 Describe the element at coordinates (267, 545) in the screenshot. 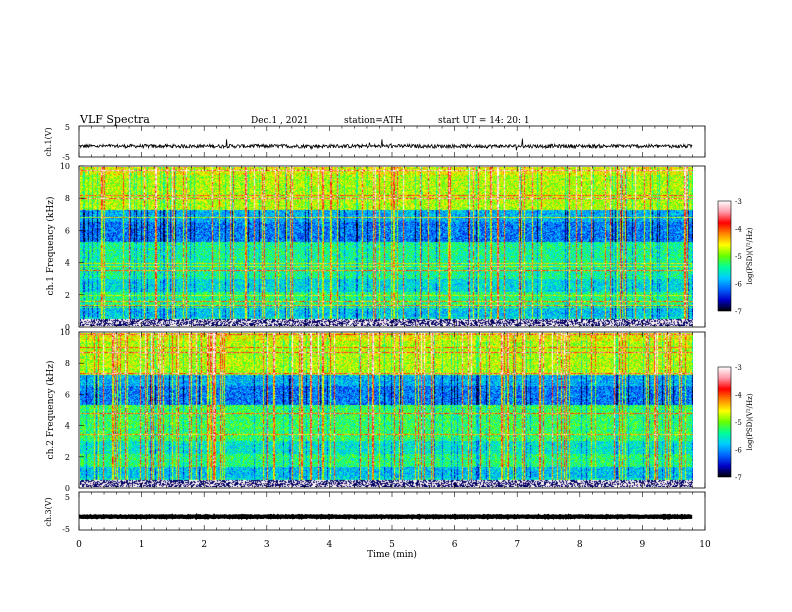

I see `time-tick-label-3: 3` at that location.